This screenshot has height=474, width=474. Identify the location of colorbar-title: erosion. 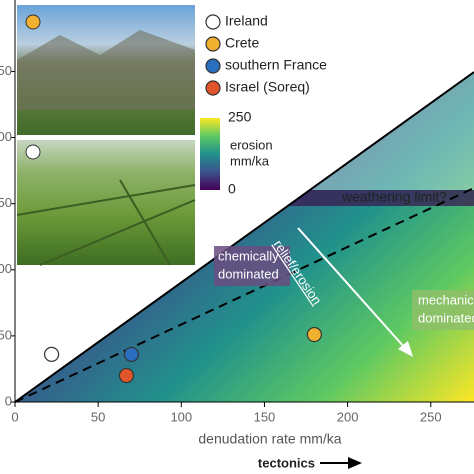
(251, 144).